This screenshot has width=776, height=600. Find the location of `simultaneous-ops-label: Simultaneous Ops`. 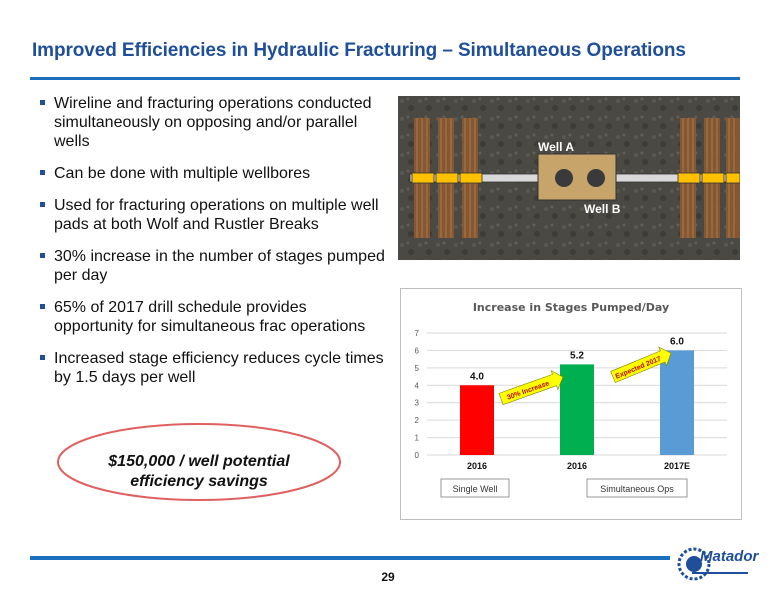

simultaneous-ops-label: Simultaneous Ops is located at coordinates (637, 489).